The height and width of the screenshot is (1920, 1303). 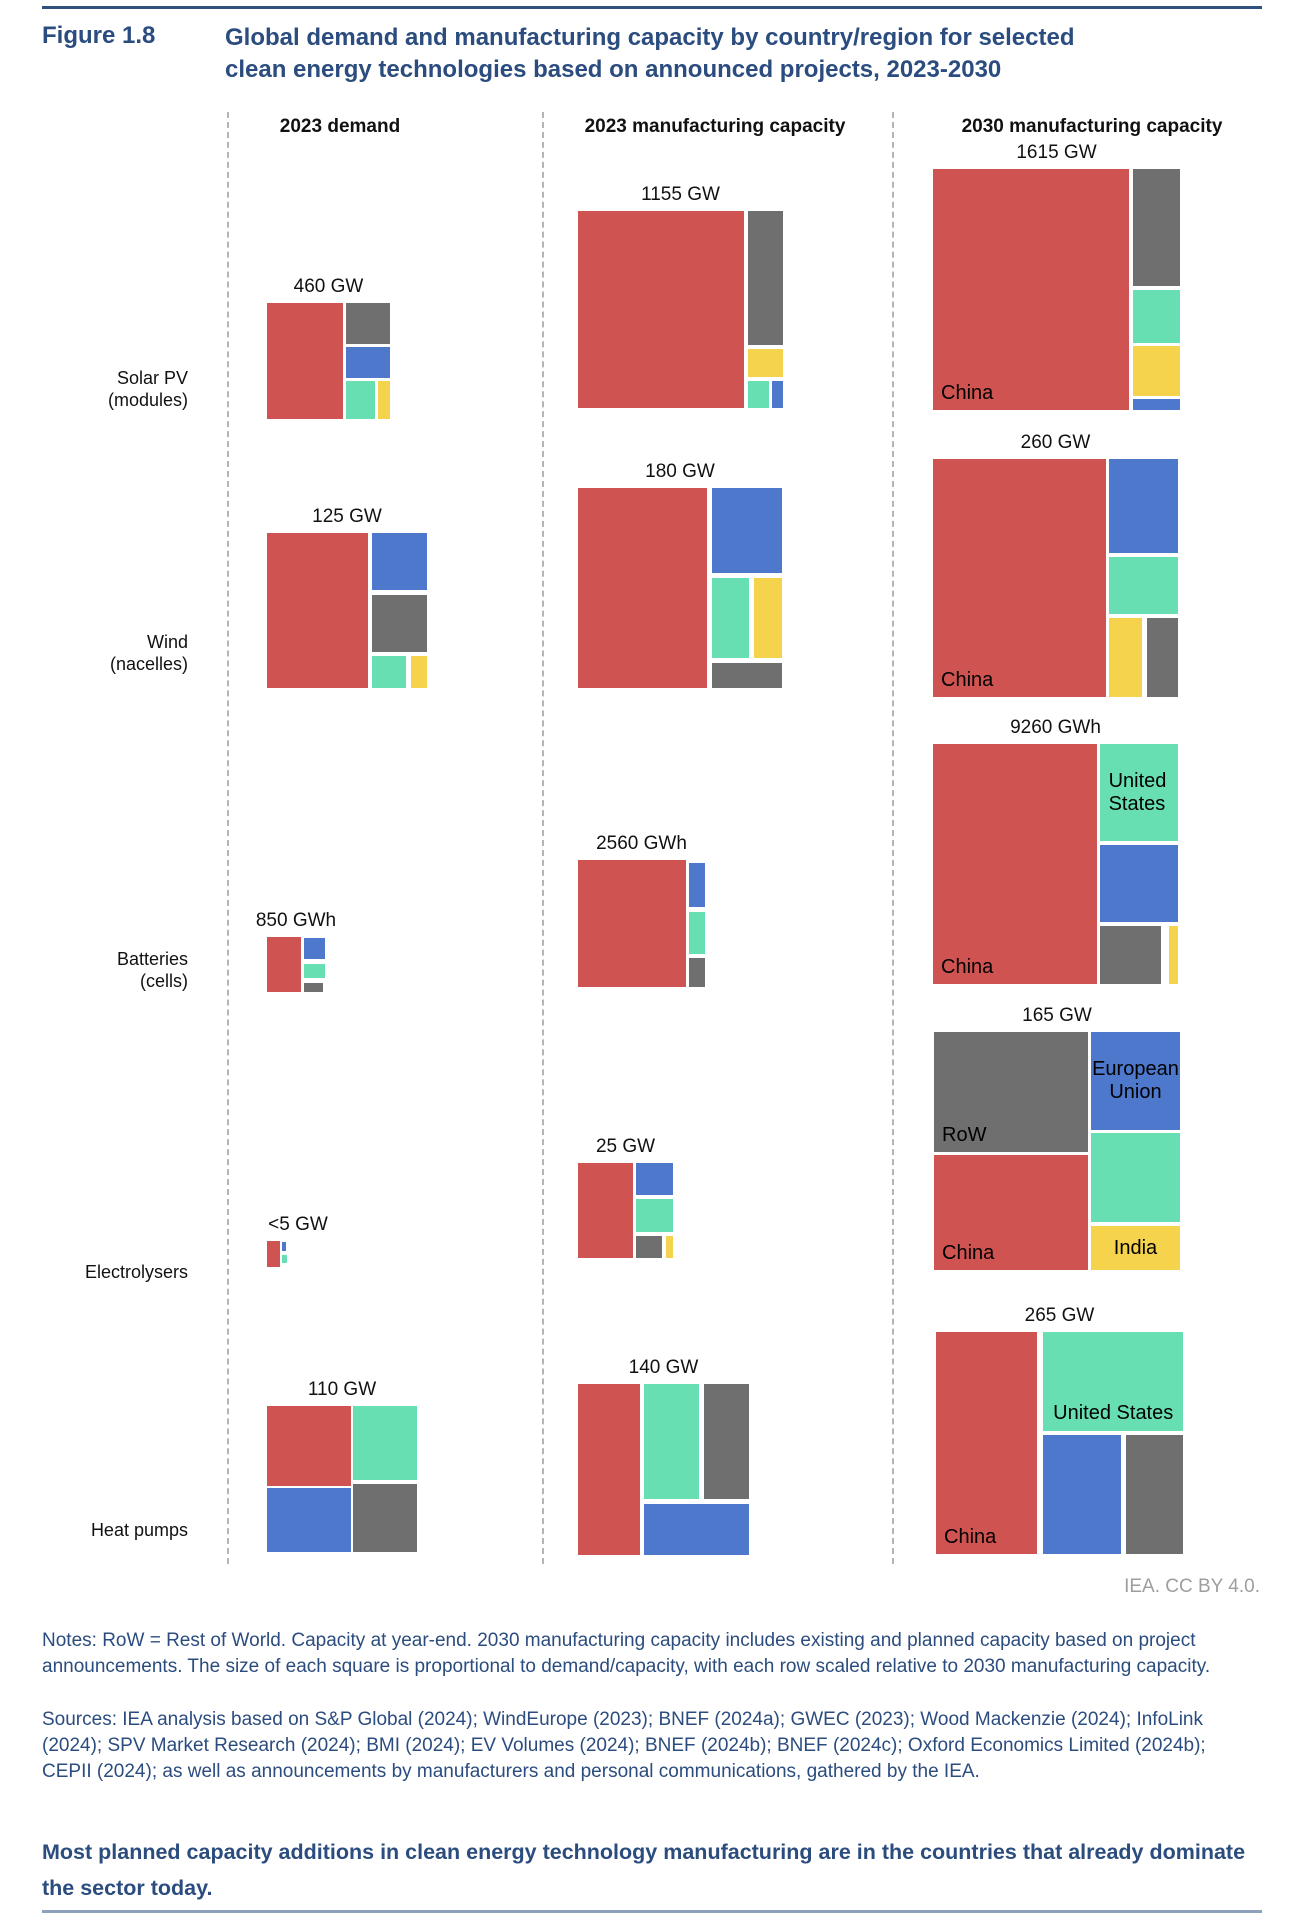 What do you see at coordinates (1055, 727) in the screenshot?
I see `value-label-batteries-2: 9260 GWh` at bounding box center [1055, 727].